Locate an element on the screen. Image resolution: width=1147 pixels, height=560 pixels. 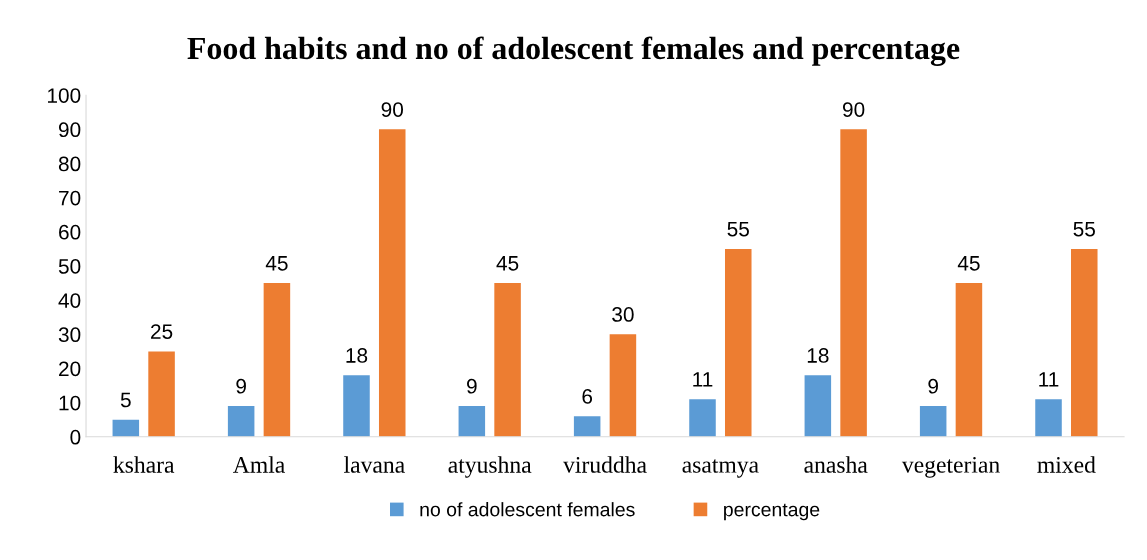
y-tick-label: 60 is located at coordinates (70, 232).